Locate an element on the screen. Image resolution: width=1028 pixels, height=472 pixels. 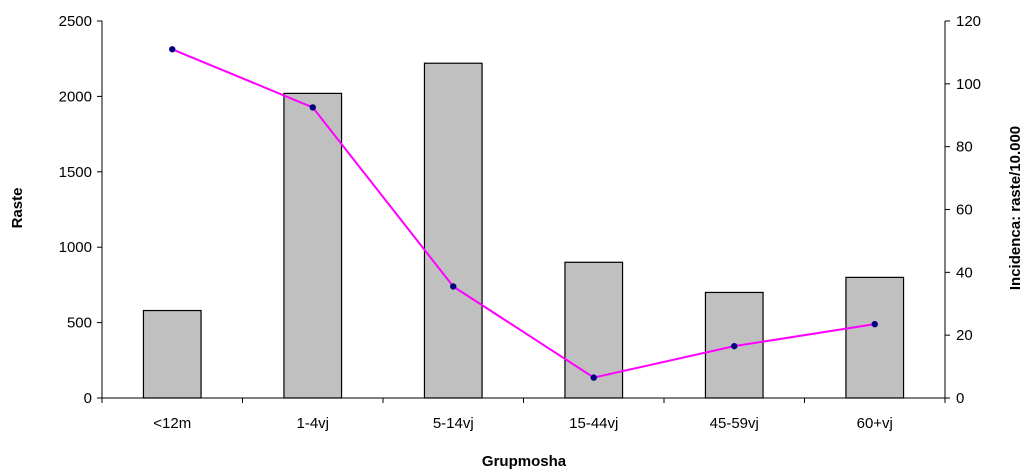
x-tick-label-2: 5-14vj is located at coordinates (453, 423).